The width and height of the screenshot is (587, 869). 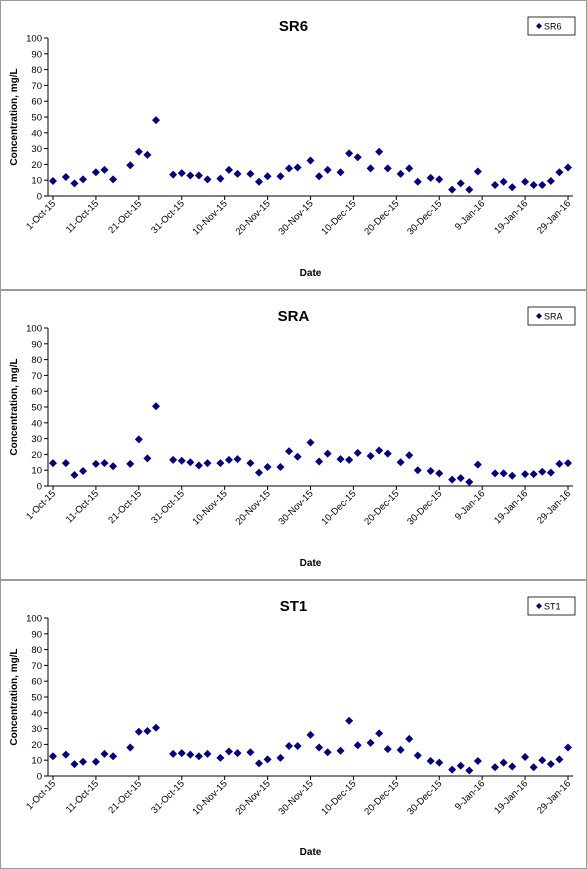 What do you see at coordinates (310, 155) in the screenshot?
I see `series-sr6` at bounding box center [310, 155].